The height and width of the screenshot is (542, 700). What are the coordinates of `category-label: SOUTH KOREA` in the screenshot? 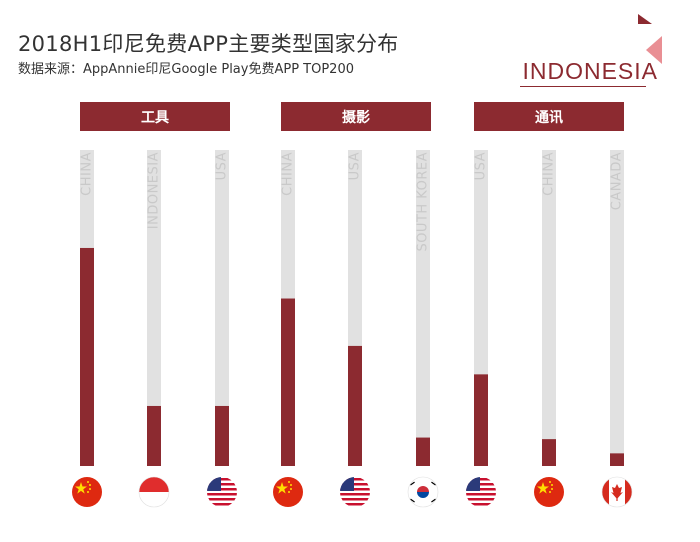 It's located at (423, 202).